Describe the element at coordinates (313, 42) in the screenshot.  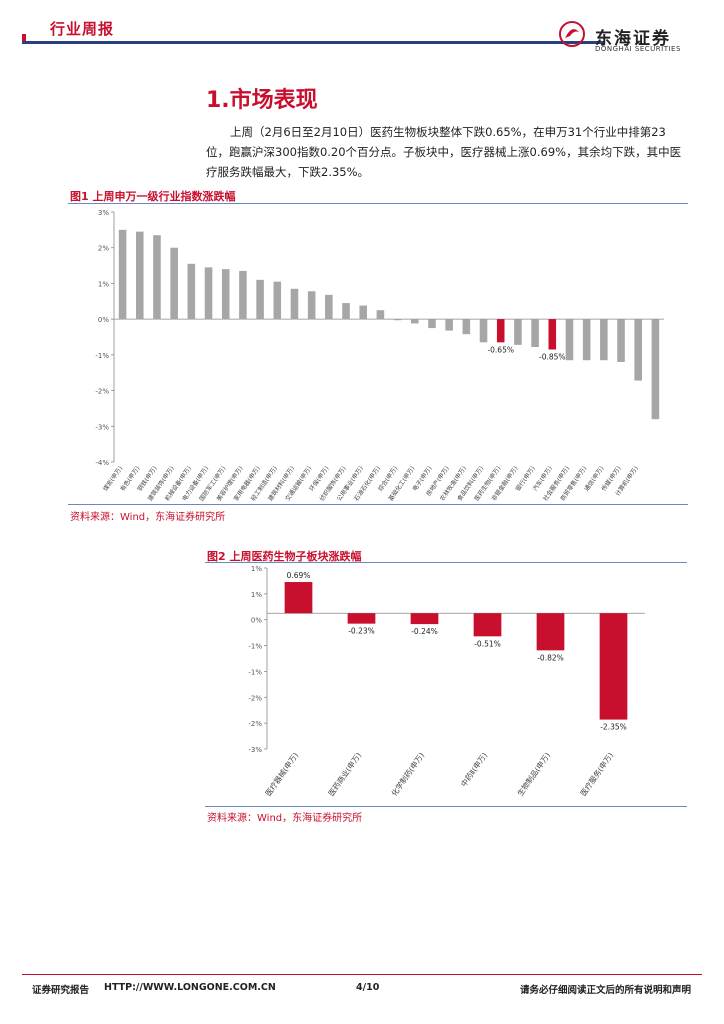
I see `header-rule` at that location.